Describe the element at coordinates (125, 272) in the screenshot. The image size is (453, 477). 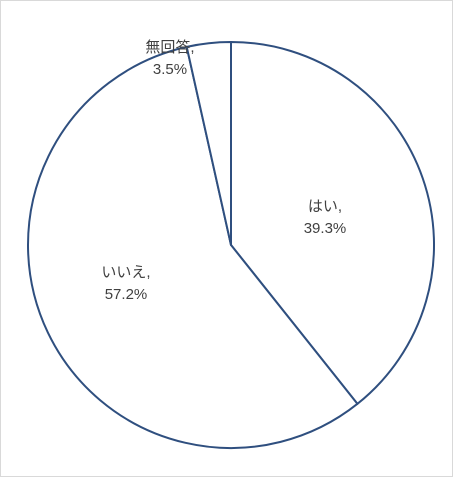
I see `slice-iie-label: いいえ,` at that location.